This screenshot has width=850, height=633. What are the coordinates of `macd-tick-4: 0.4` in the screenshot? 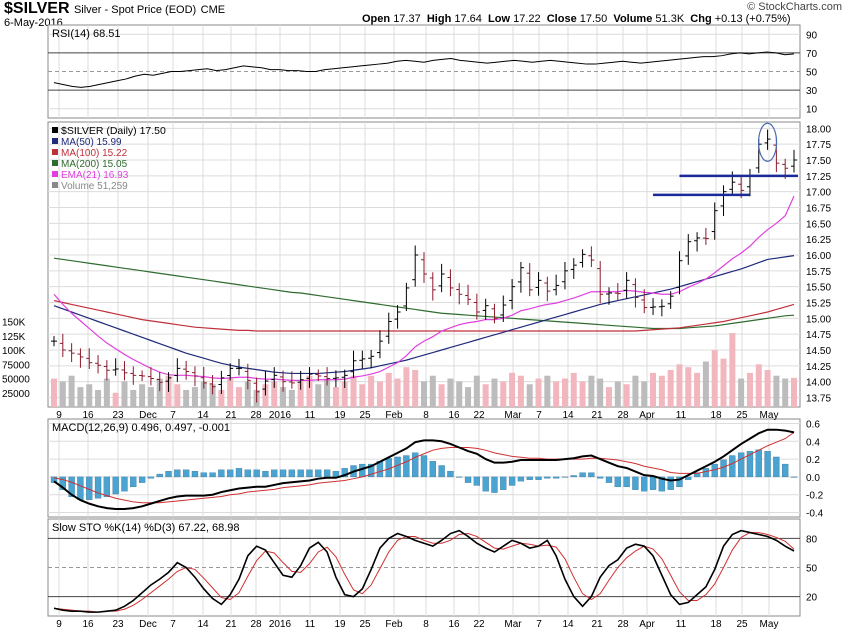 It's located at (813, 442).